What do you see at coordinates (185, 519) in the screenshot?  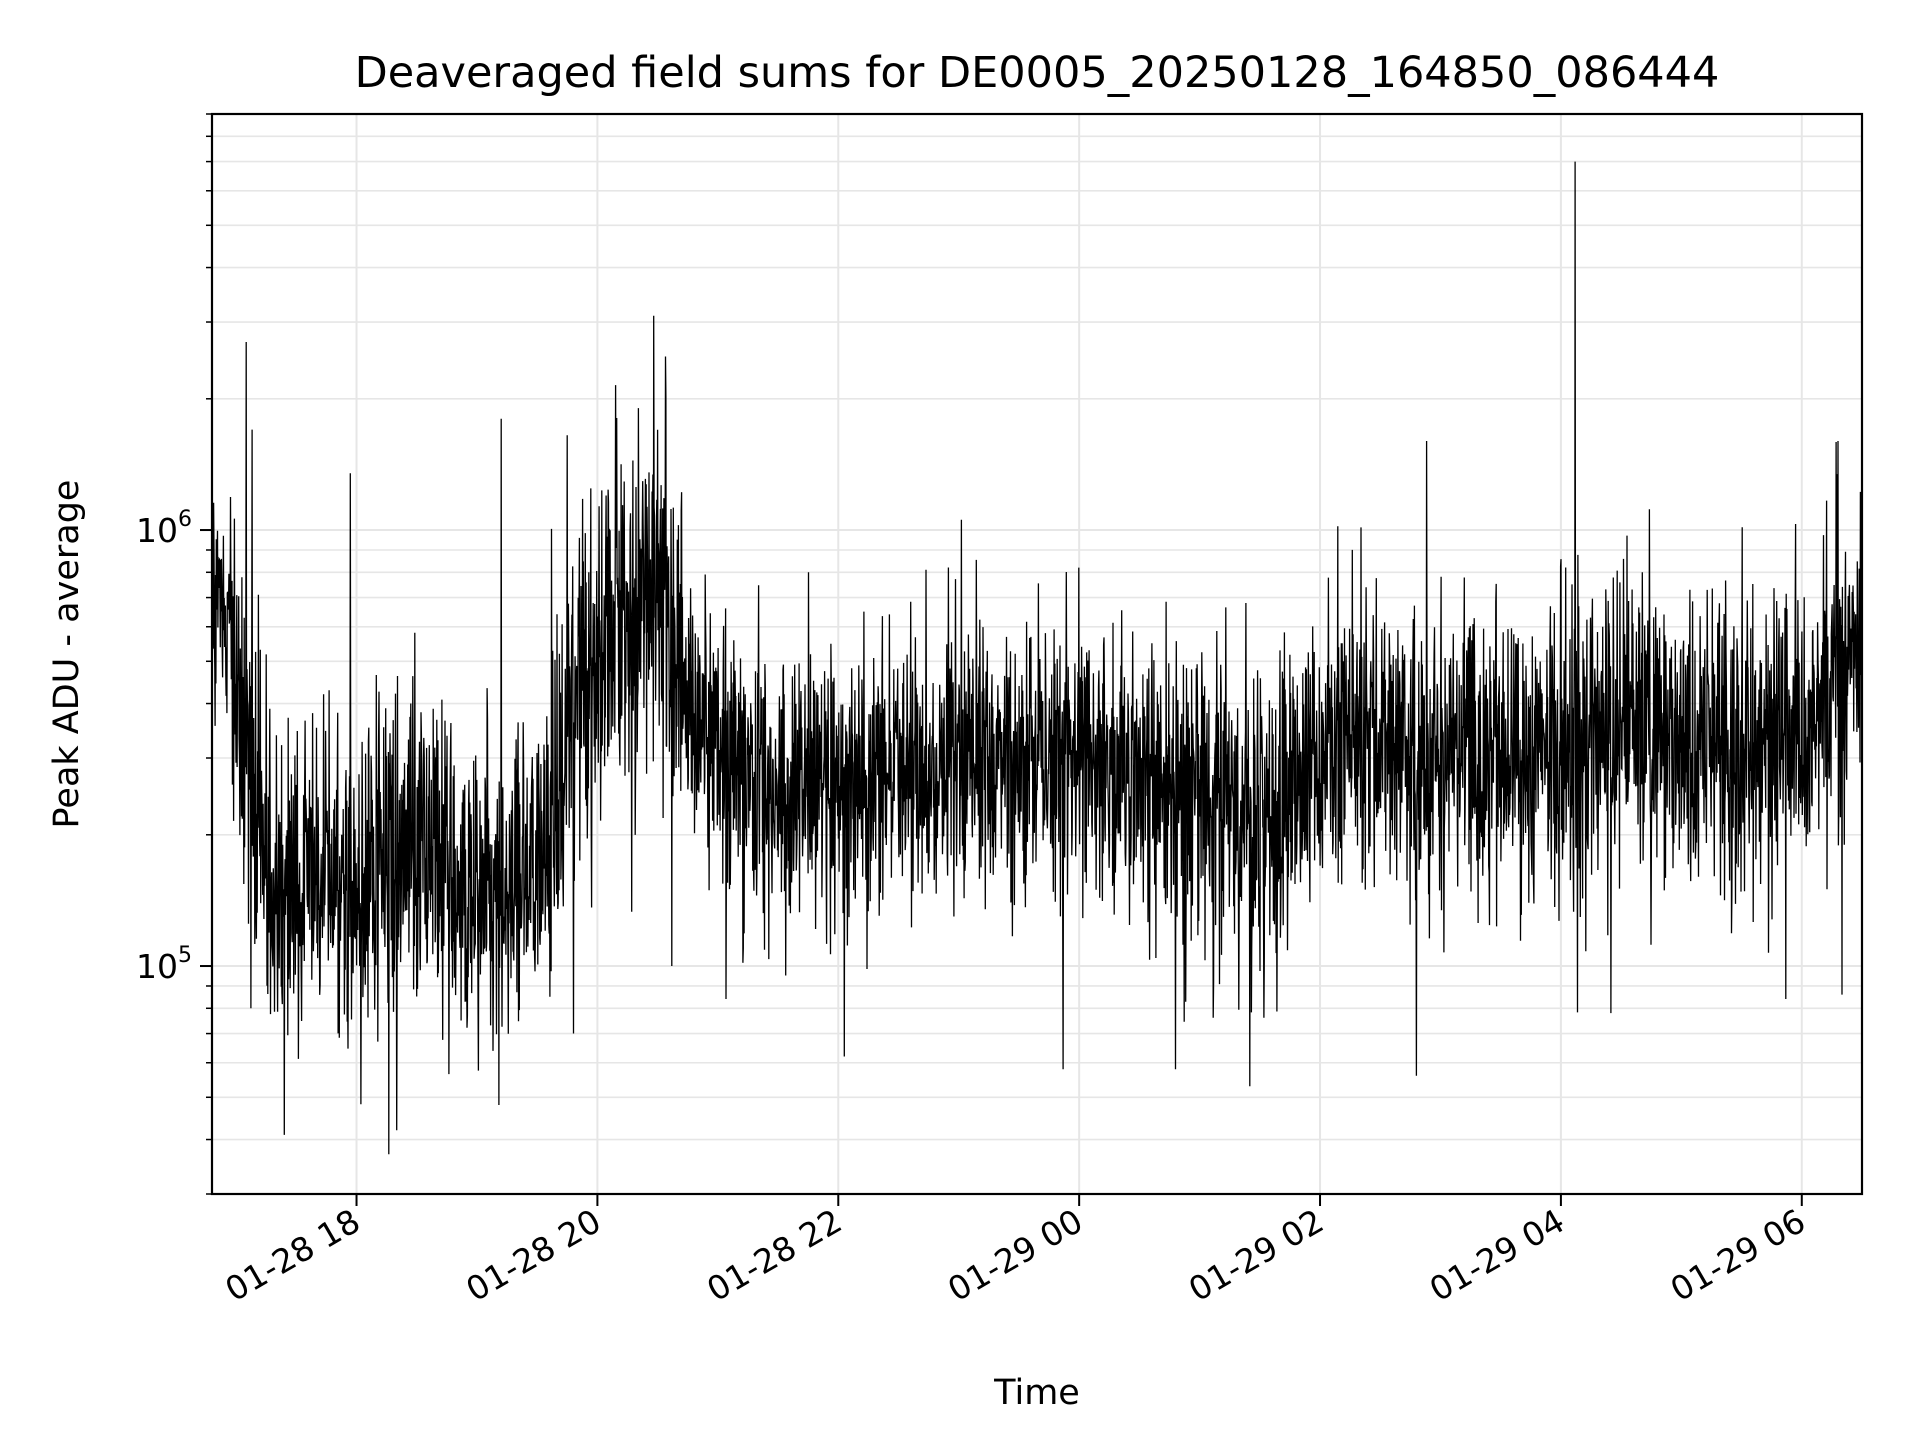 I see `y-tick-exponent: 6` at bounding box center [185, 519].